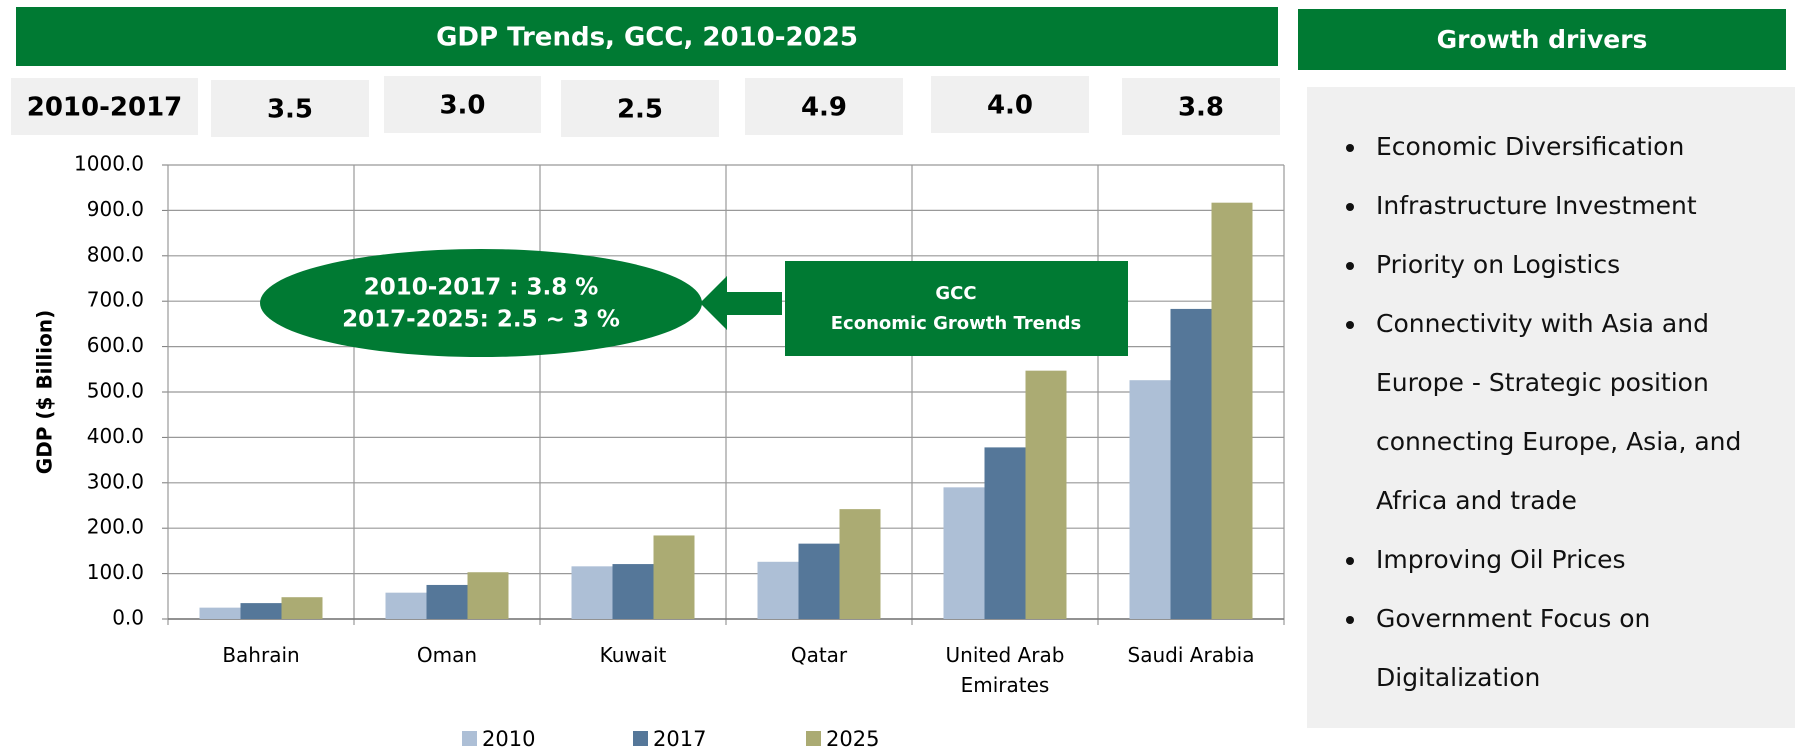 The width and height of the screenshot is (1795, 752). Describe the element at coordinates (679, 739) in the screenshot. I see `legend-label: 2017` at that location.